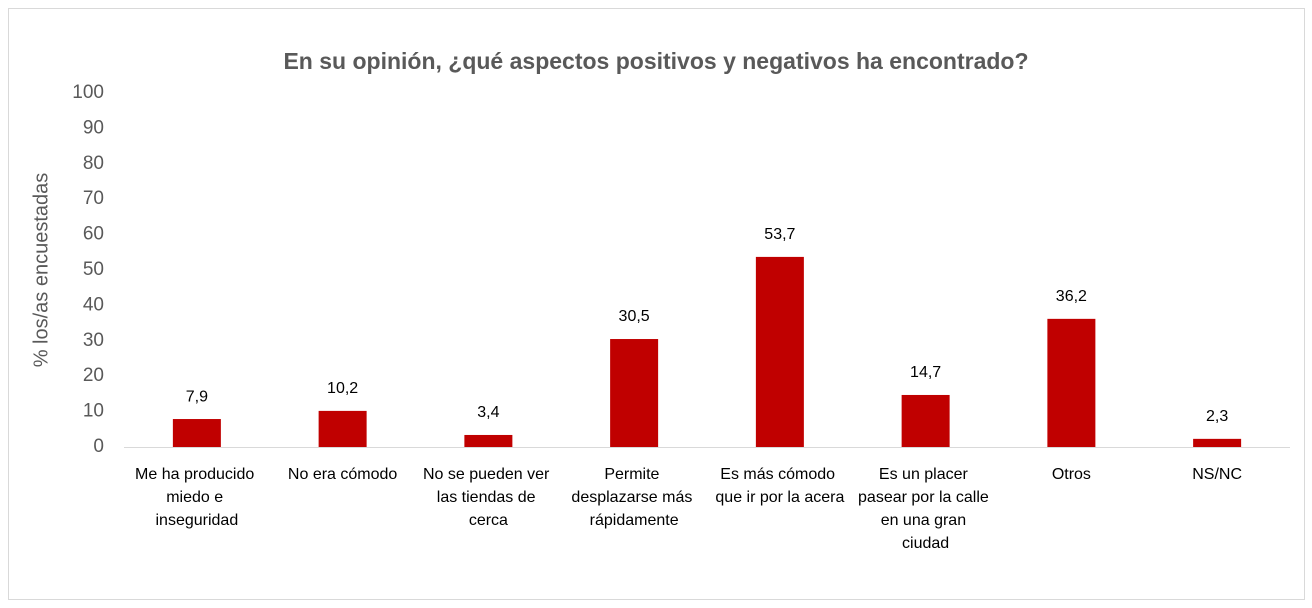  Describe the element at coordinates (93, 411) in the screenshot. I see `y-tick-label: 10` at that location.